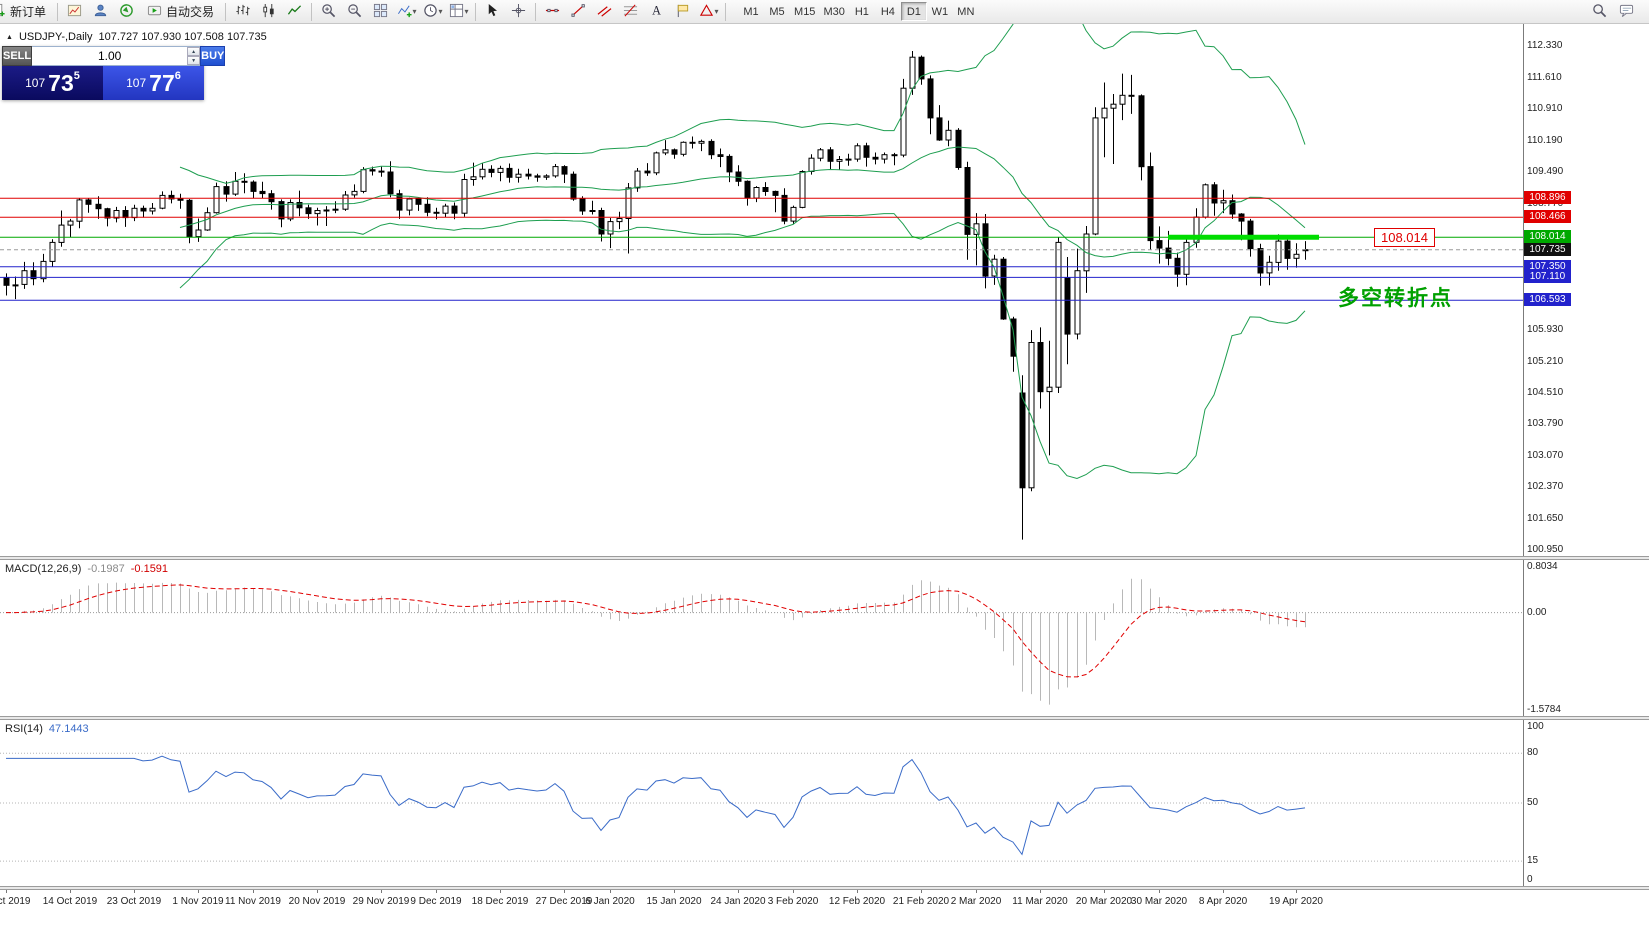  Describe the element at coordinates (68, 729) in the screenshot. I see `rsi-value: 47.1443` at that location.